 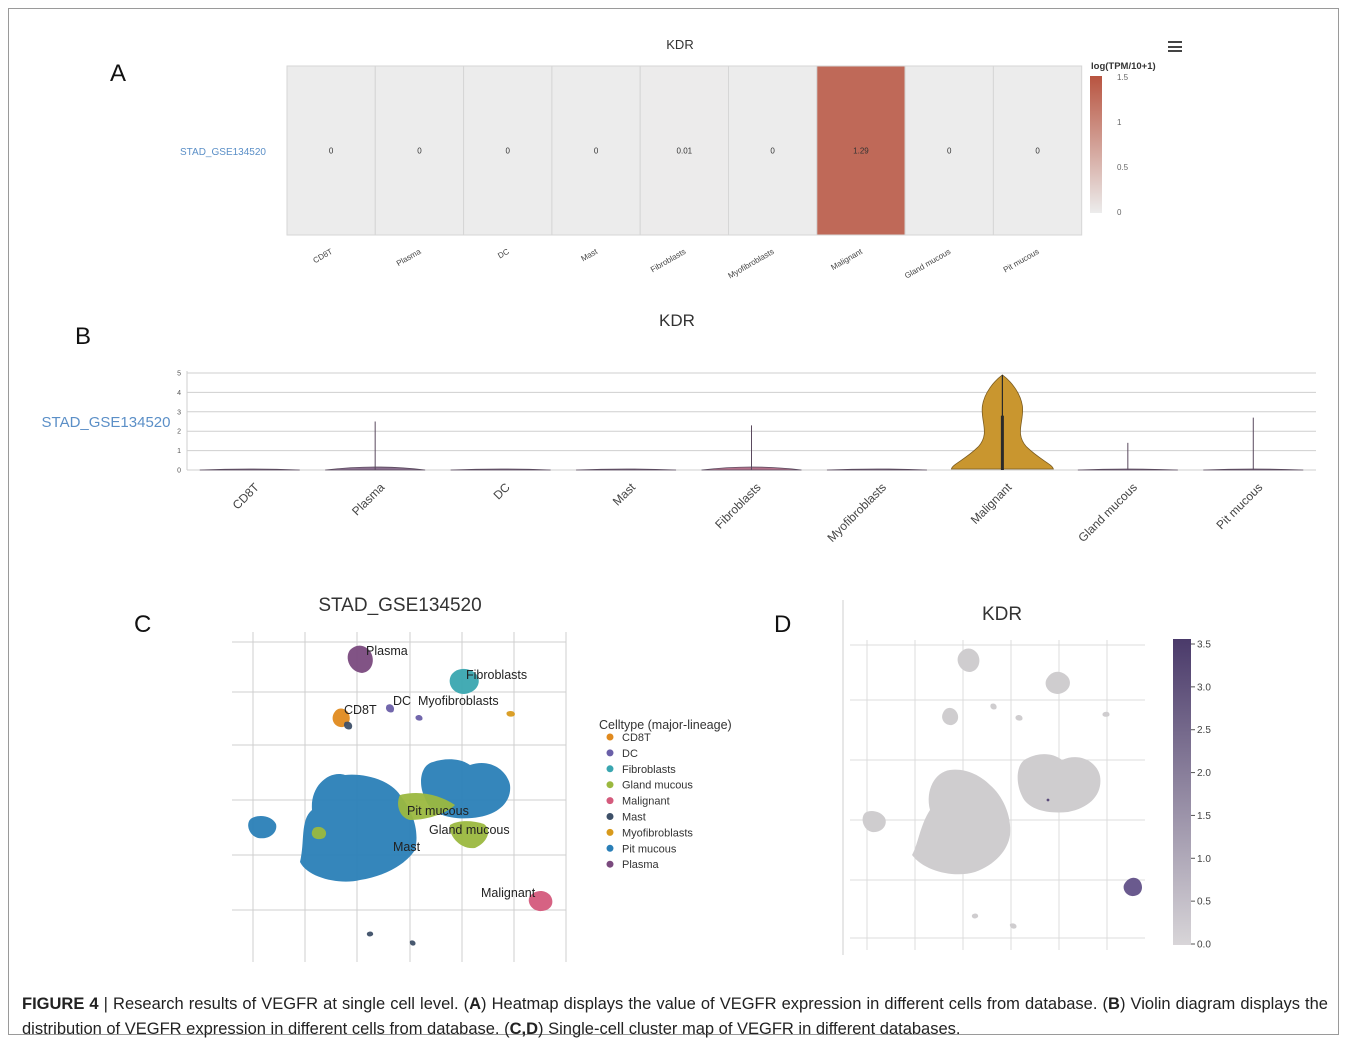 I want to click on legend-label: Plasma, so click(x=641, y=865).